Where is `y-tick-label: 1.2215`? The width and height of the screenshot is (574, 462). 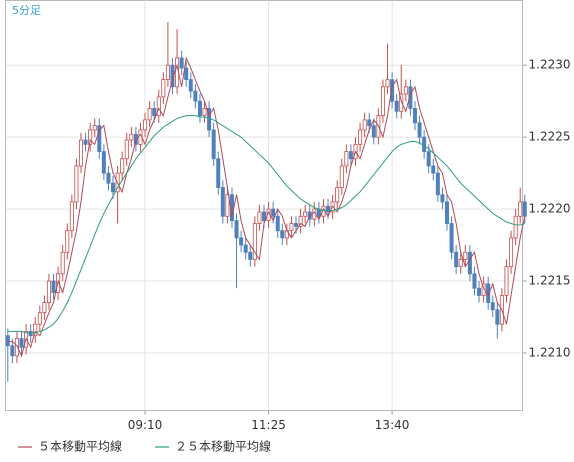
y-tick-label: 1.2215 is located at coordinates (550, 281).